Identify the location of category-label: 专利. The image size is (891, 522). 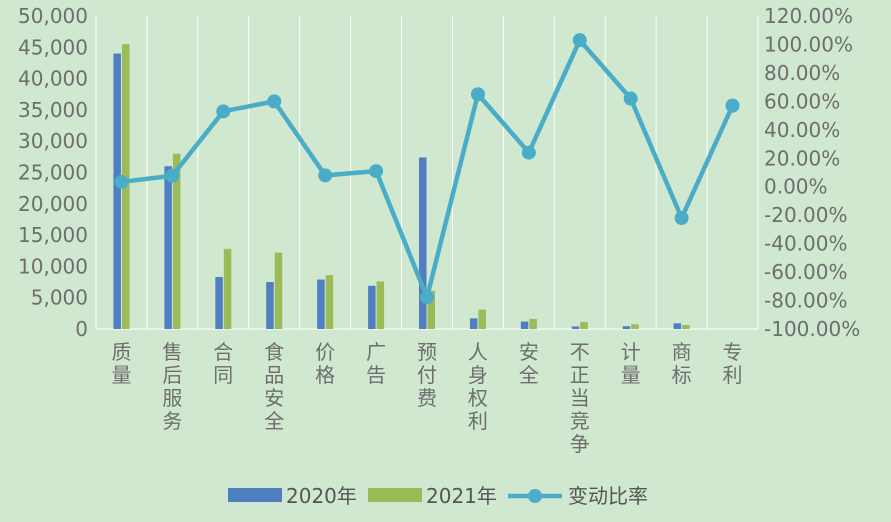
(733, 363).